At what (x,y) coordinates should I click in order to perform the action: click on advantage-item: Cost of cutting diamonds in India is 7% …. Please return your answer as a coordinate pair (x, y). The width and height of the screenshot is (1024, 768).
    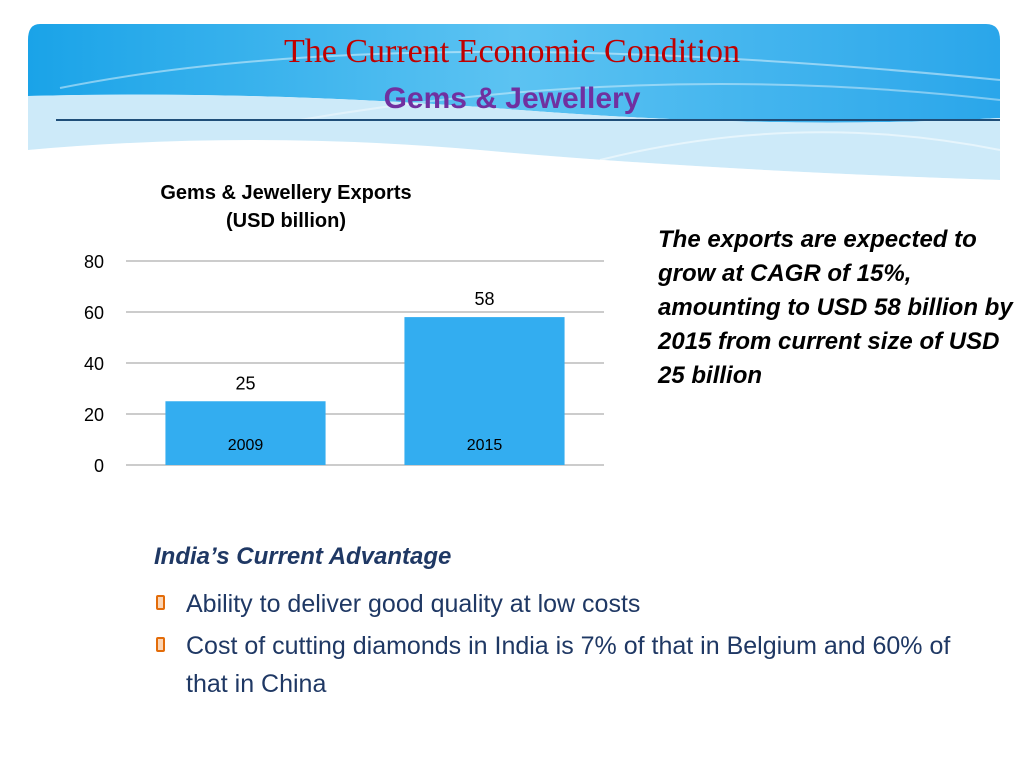
    Looking at the image, I should click on (565, 665).